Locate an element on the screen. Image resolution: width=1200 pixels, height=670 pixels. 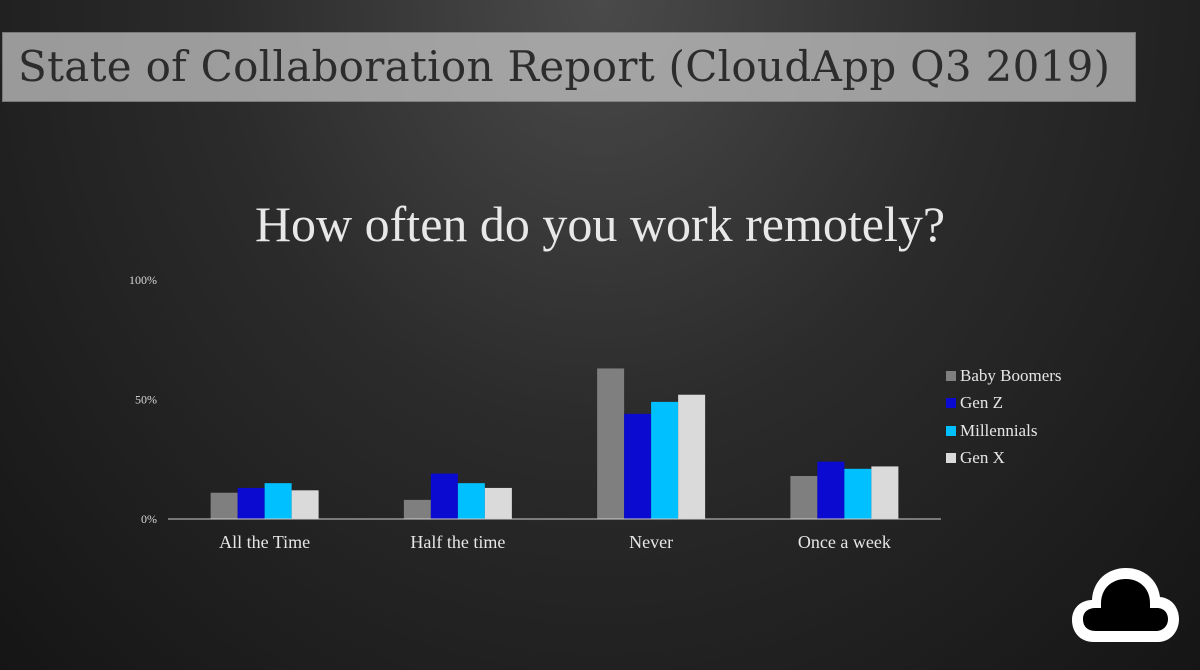
legend-item: Baby Boomers is located at coordinates (1046, 376).